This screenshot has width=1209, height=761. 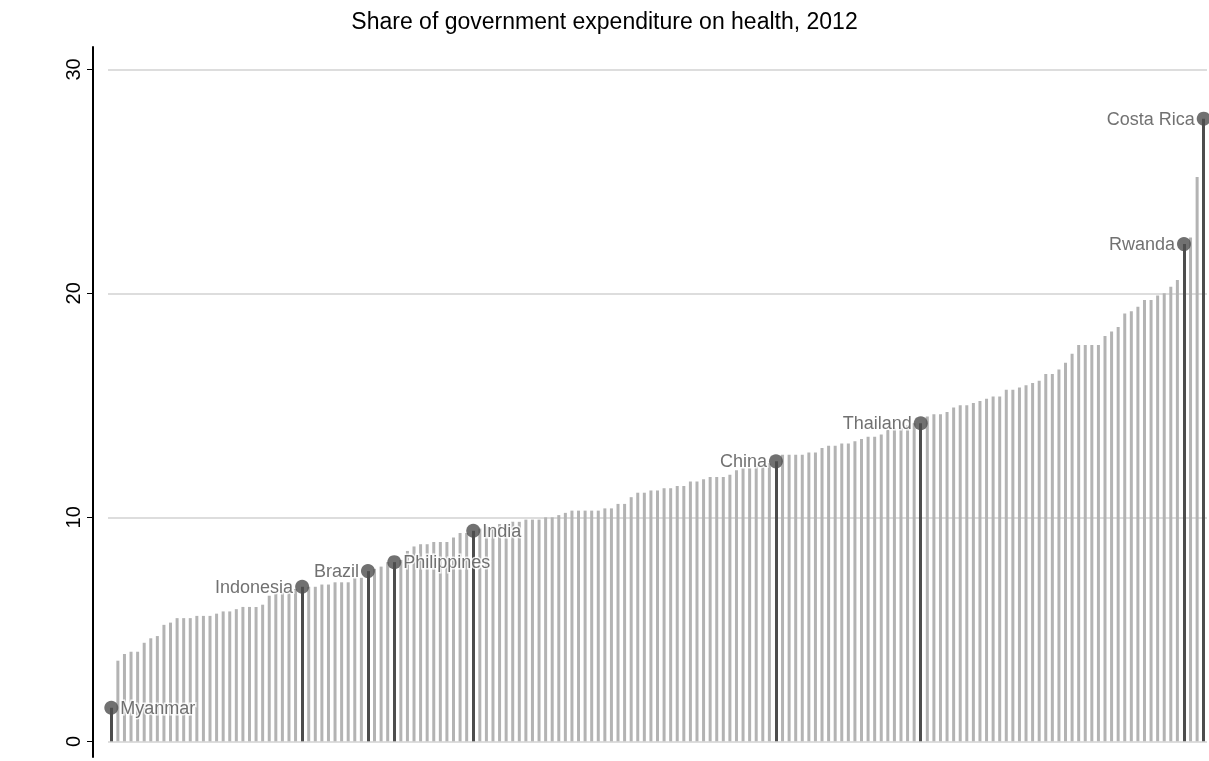 I want to click on y-tick-label: 30, so click(x=73, y=69).